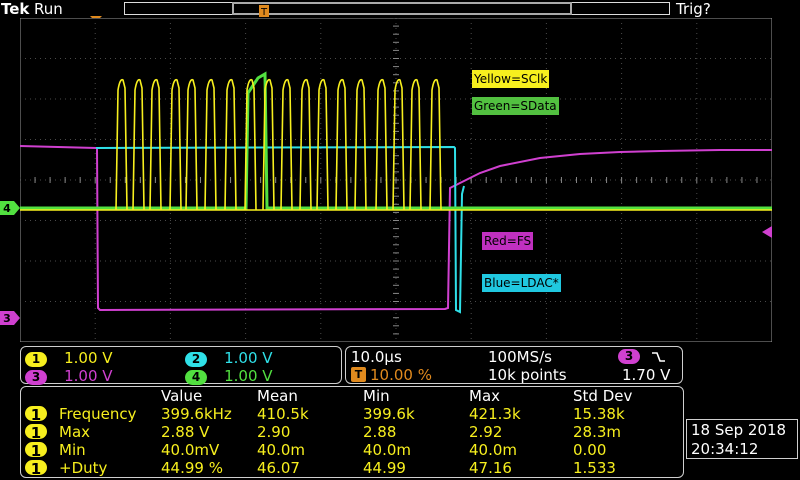 The height and width of the screenshot is (480, 800). I want to click on label-green-sdata: Green=SData, so click(515, 106).